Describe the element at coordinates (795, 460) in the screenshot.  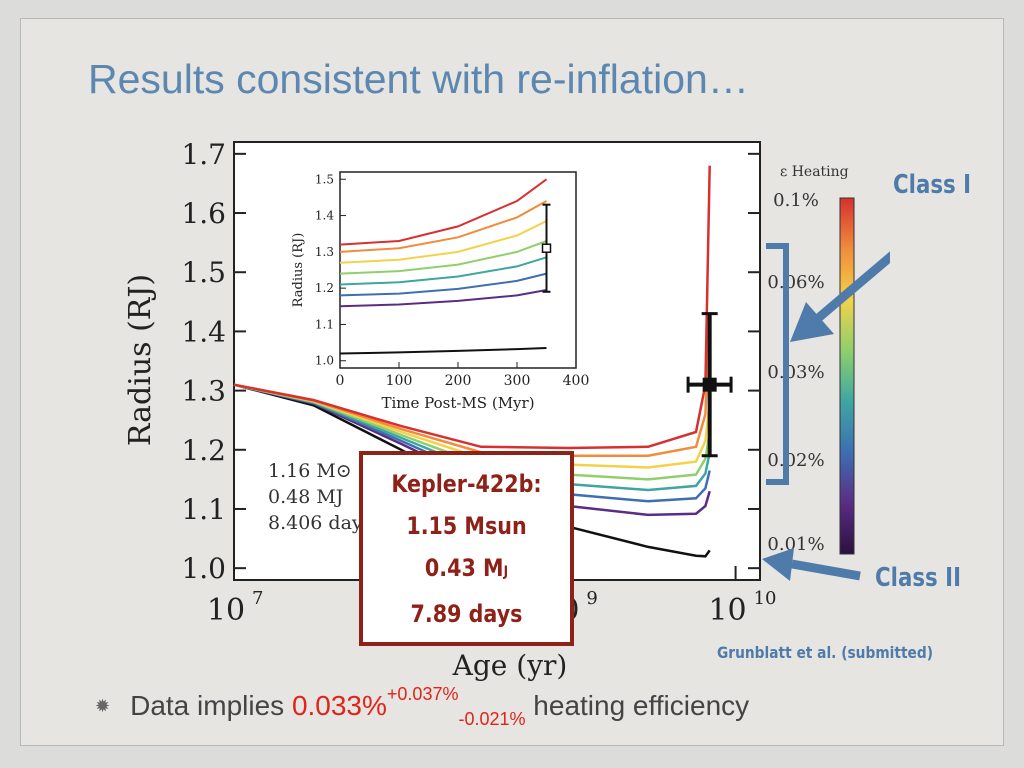
I see `colorbar-tick-label: 0.02%` at that location.